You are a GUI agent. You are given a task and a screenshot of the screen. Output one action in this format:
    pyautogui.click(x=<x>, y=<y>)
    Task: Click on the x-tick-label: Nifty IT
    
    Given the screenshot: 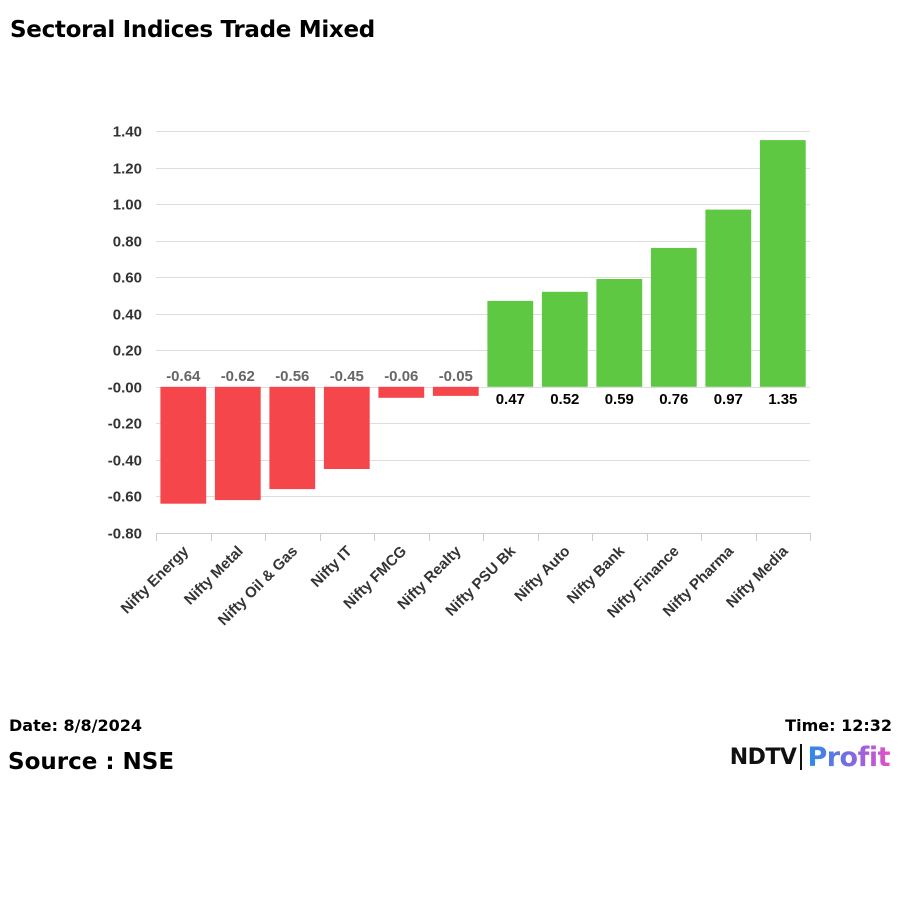 What is the action you would take?
    pyautogui.click(x=332, y=567)
    